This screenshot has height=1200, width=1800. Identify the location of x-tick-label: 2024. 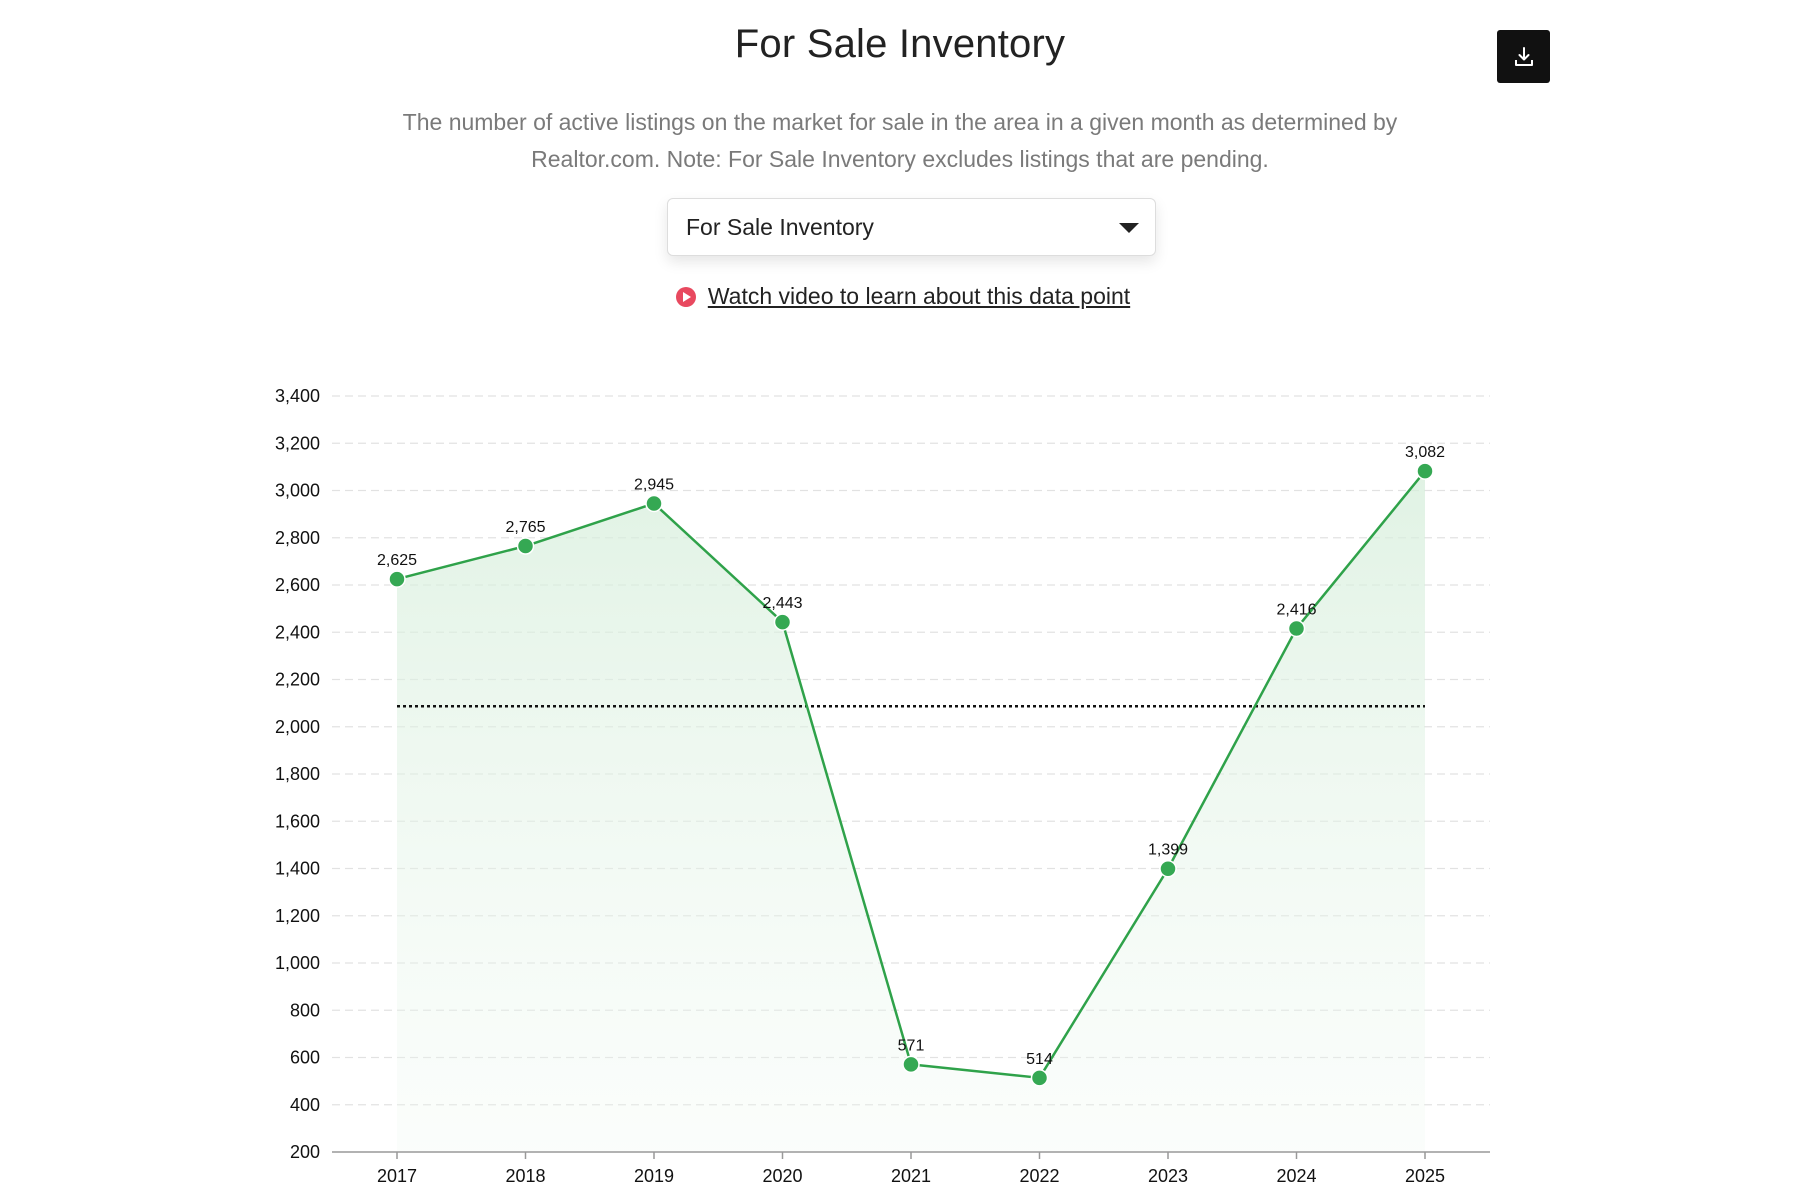
(1296, 1176).